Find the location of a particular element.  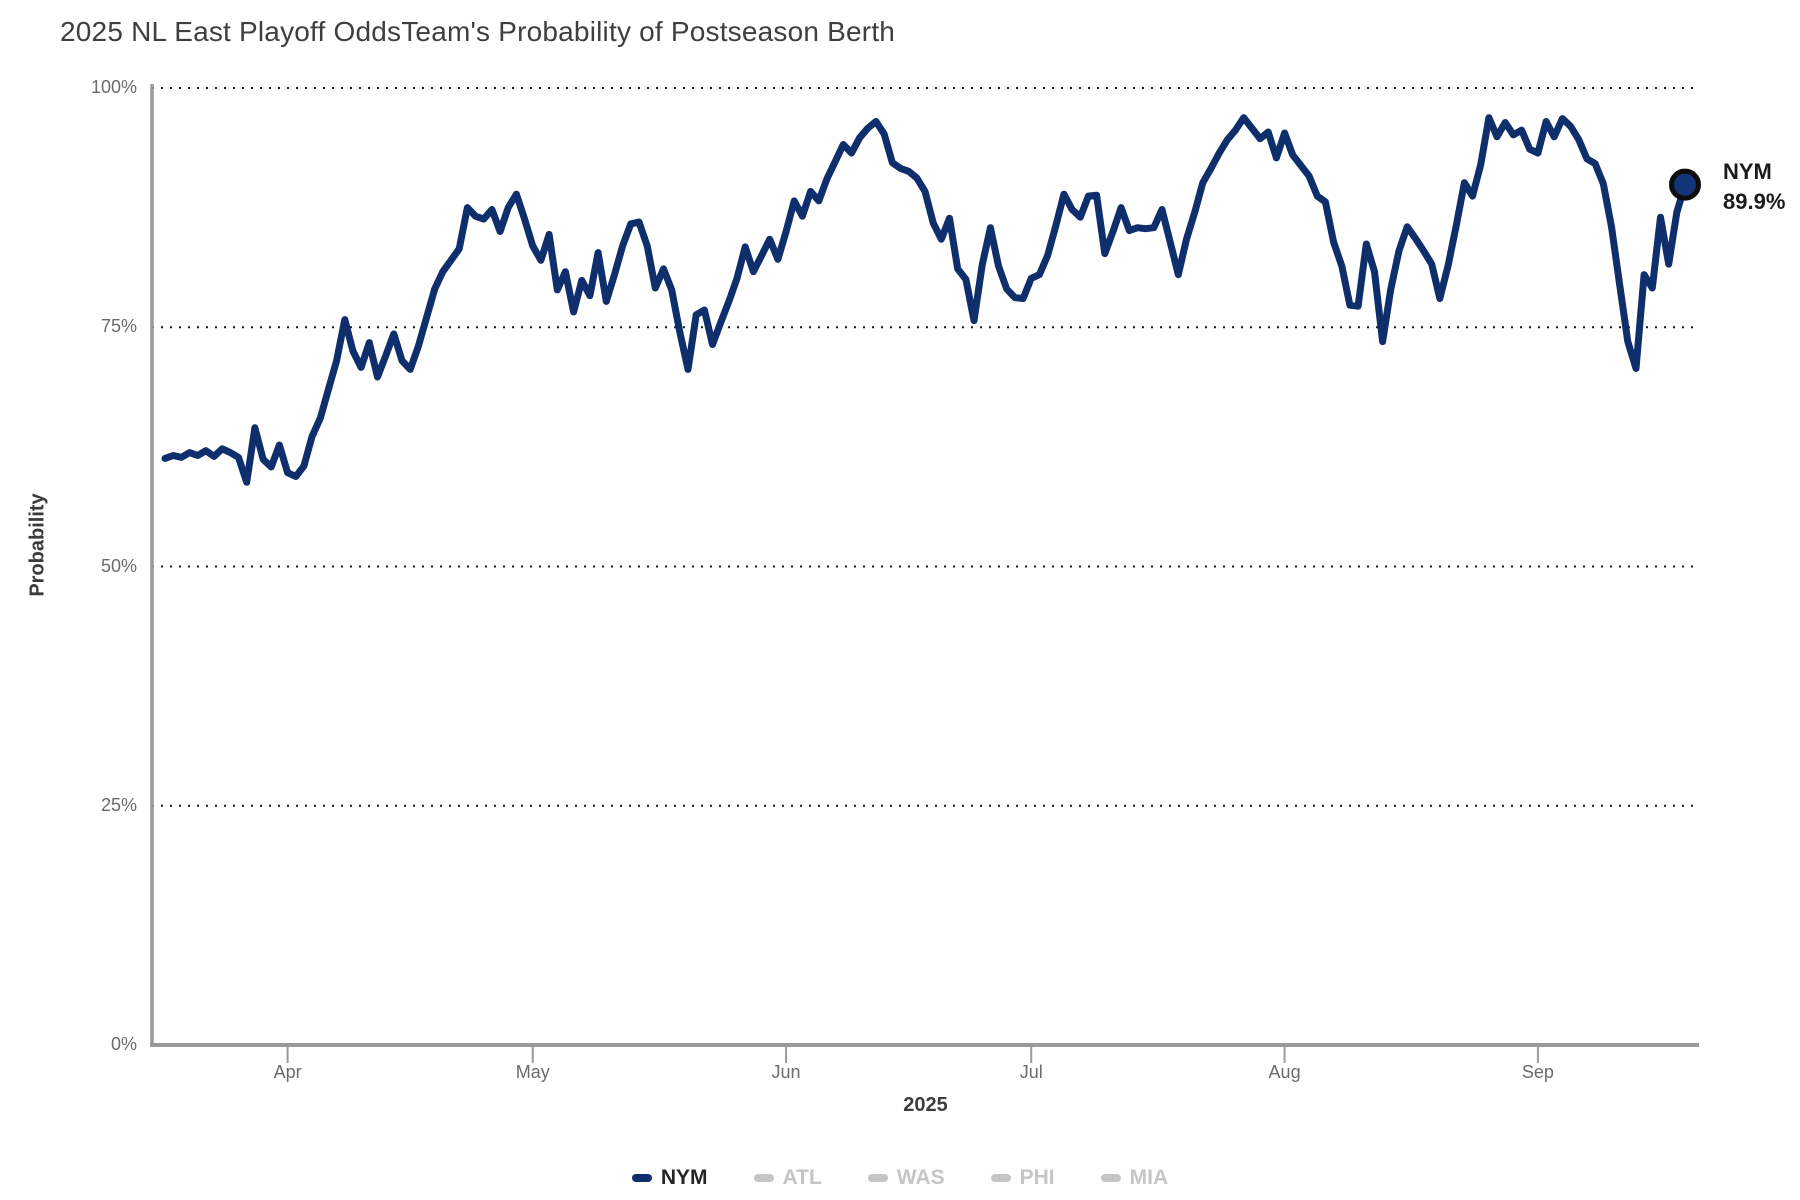

legend-item-MIA: MIA is located at coordinates (1134, 1178).